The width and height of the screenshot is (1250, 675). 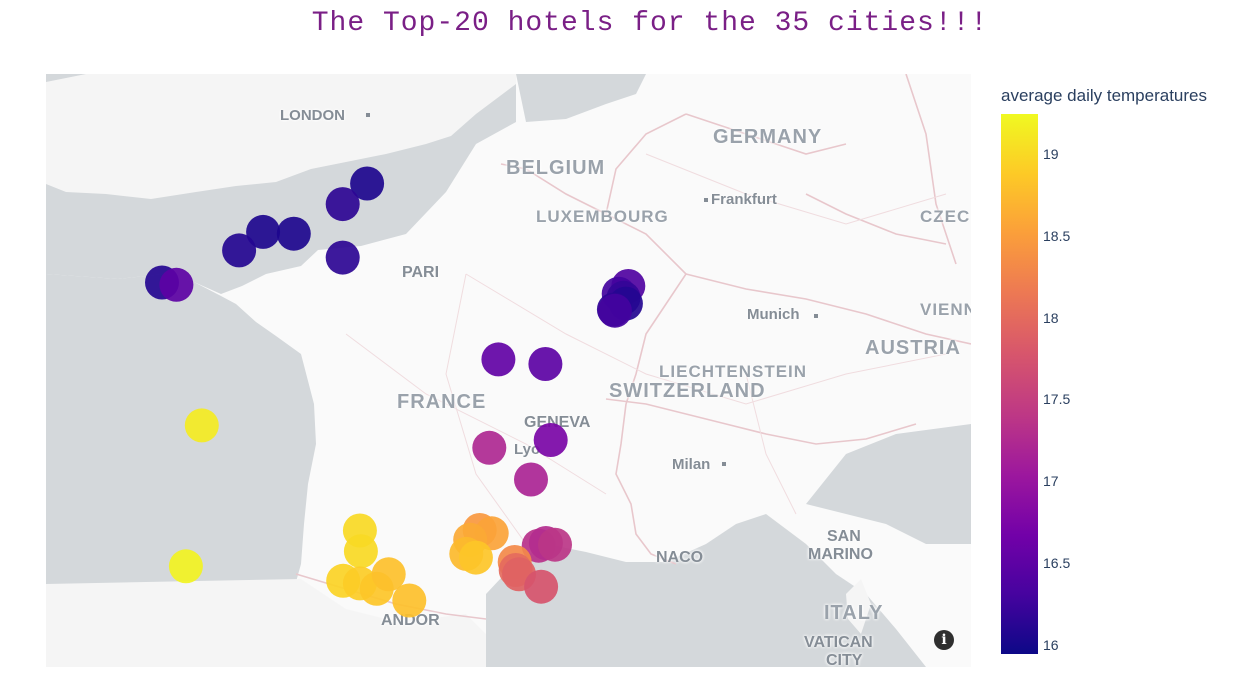 What do you see at coordinates (281, 136) in the screenshot?
I see `england-land` at bounding box center [281, 136].